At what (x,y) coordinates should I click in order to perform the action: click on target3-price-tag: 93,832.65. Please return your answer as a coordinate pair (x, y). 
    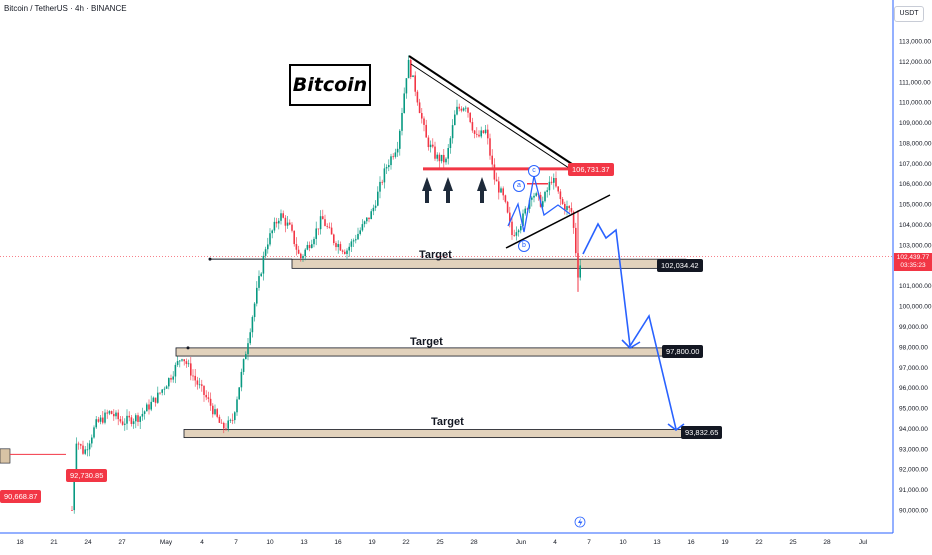
    Looking at the image, I should click on (702, 432).